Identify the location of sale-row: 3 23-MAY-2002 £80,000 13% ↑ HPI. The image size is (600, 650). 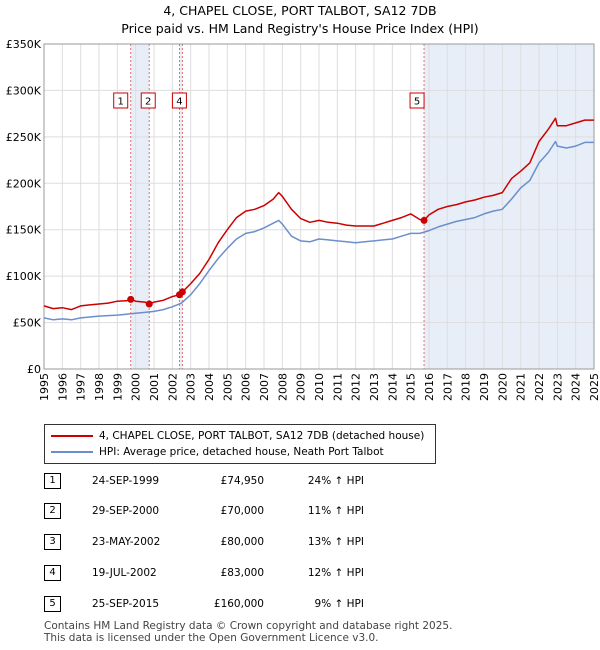
(254, 542).